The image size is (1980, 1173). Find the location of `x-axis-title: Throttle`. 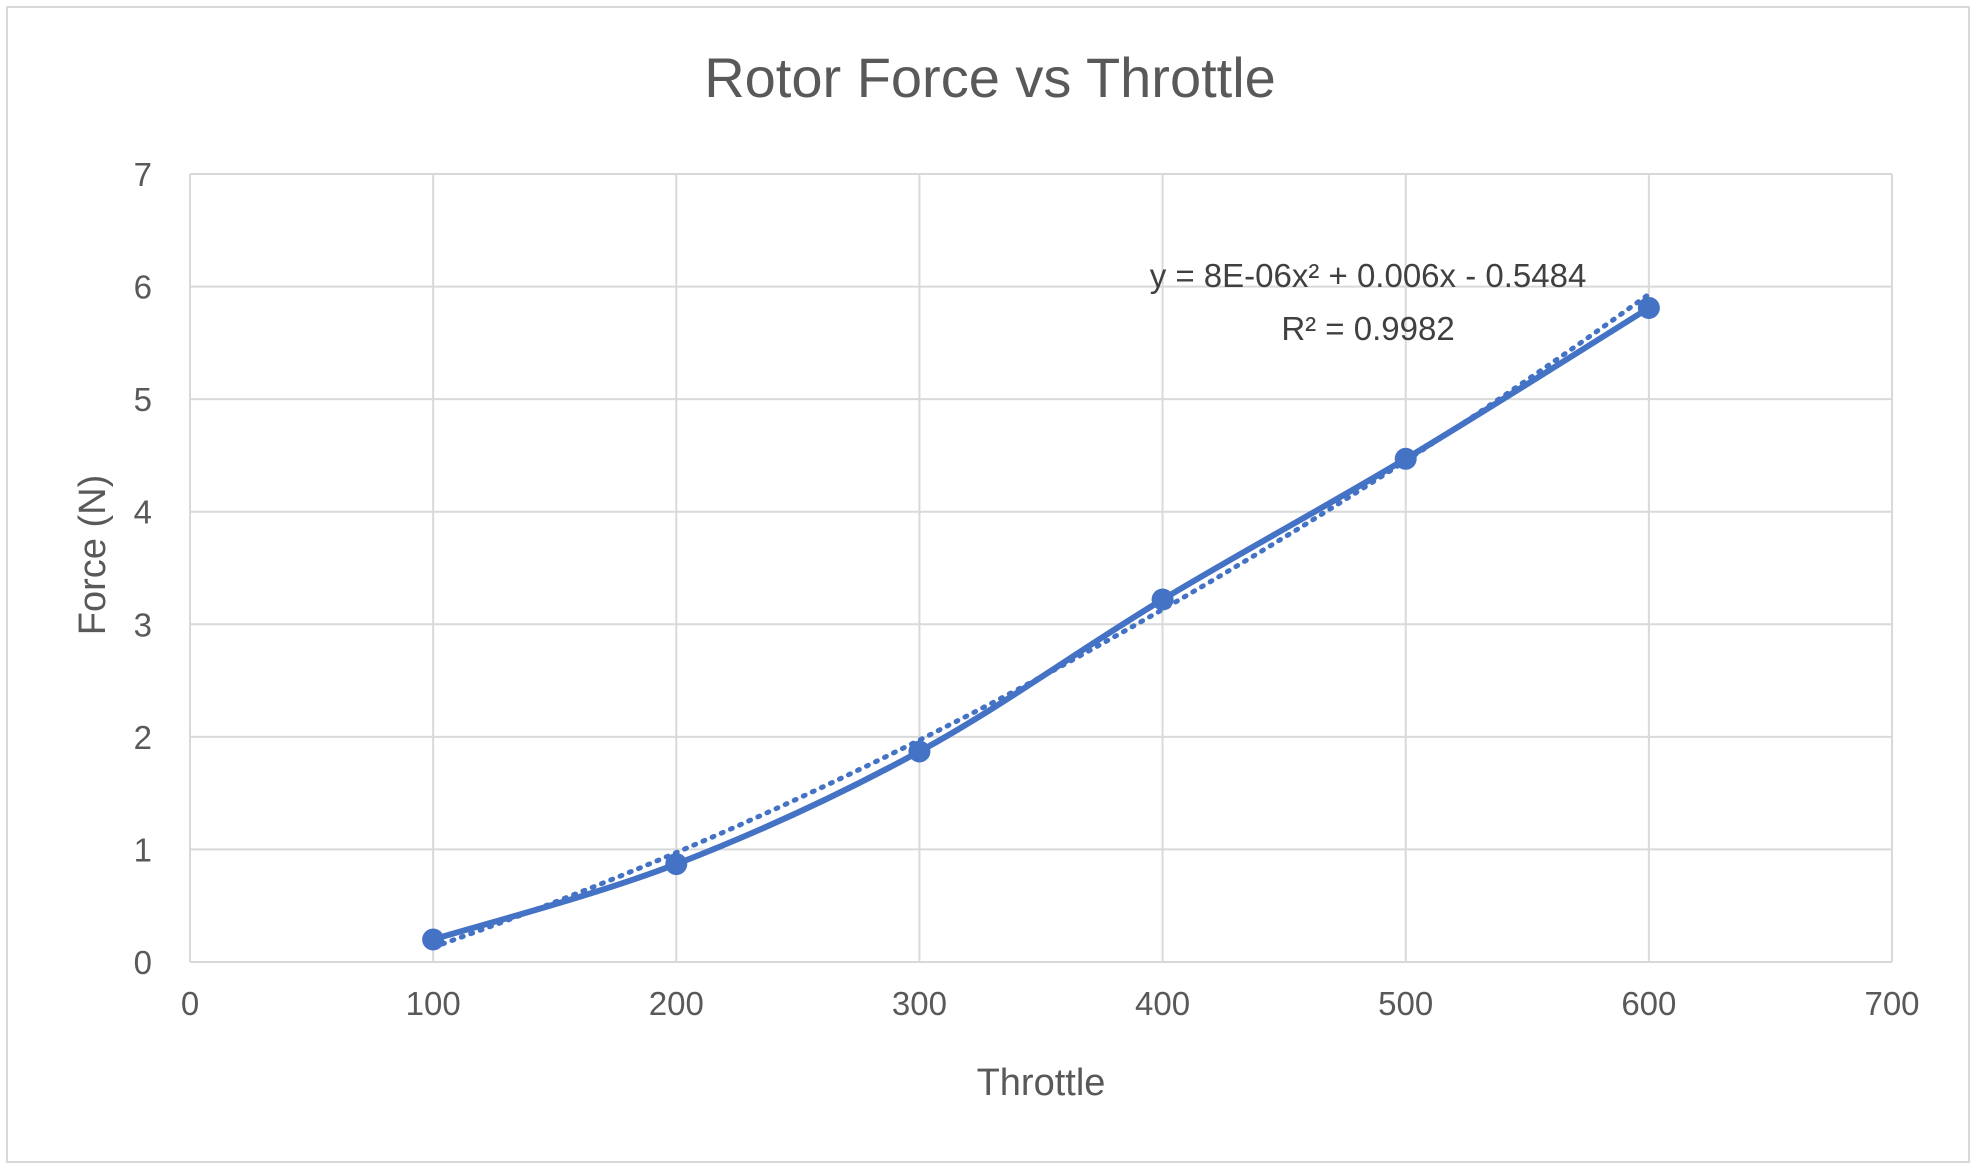

x-axis-title: Throttle is located at coordinates (1041, 1083).